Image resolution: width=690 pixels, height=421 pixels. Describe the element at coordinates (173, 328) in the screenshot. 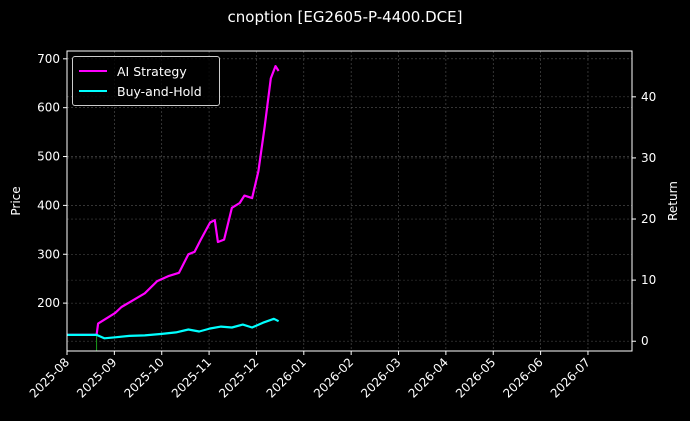

I see `series-line-buy-and-hold` at that location.